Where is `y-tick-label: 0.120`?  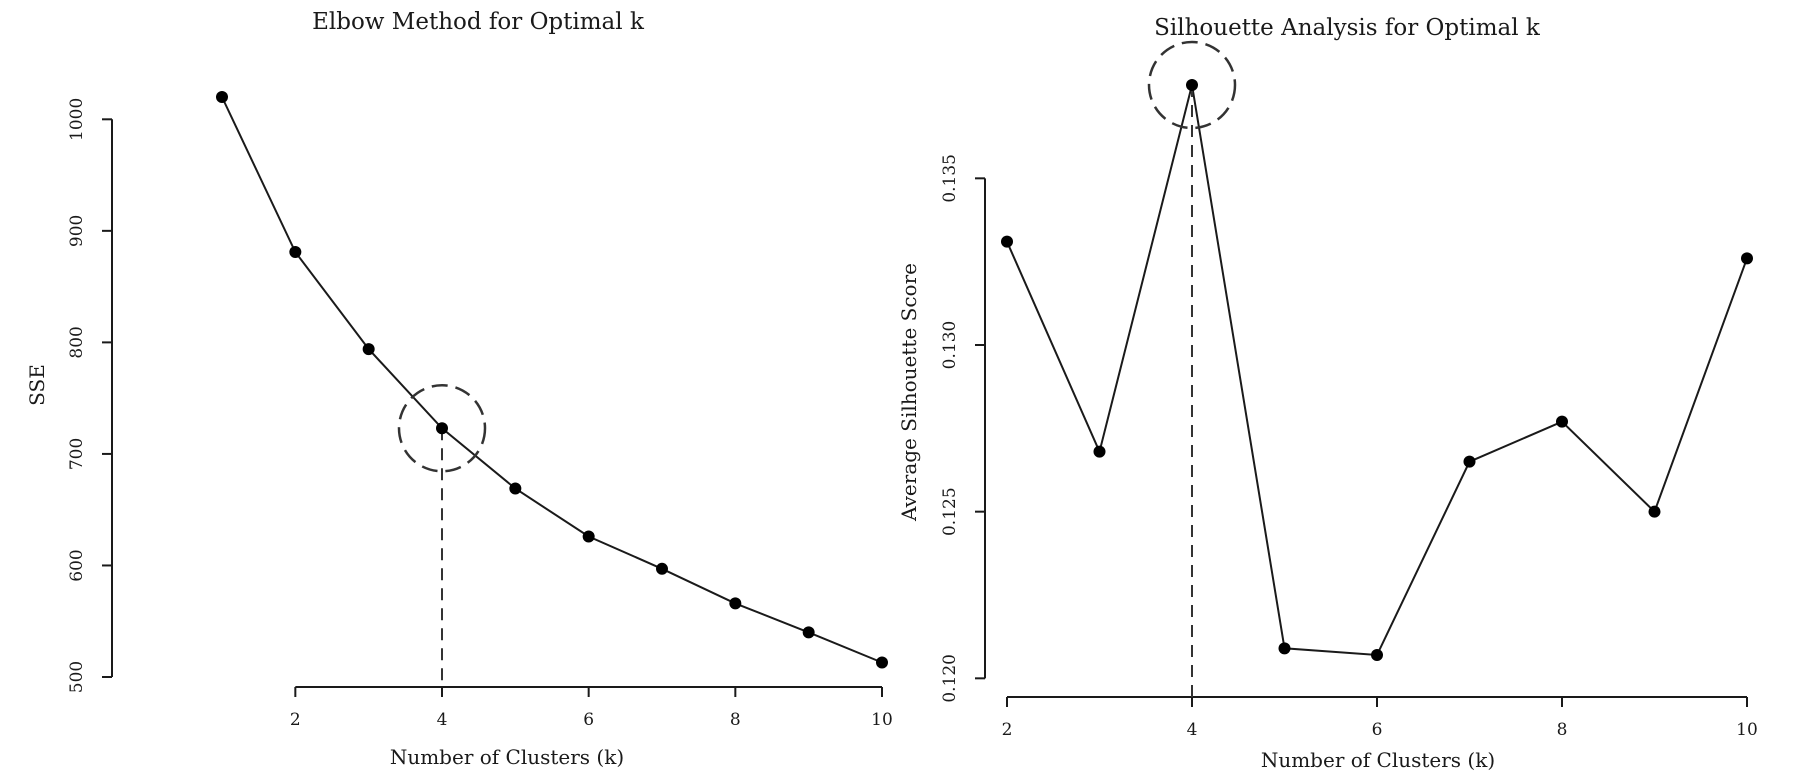
y-tick-label: 0.120 is located at coordinates (950, 678).